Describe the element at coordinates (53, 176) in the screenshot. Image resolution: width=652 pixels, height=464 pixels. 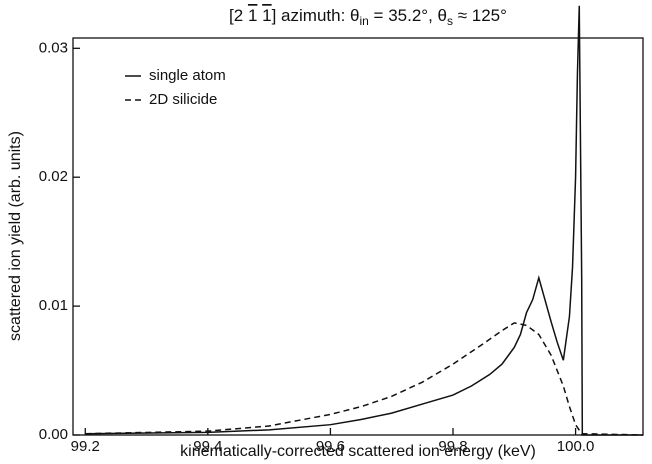
I see `y-tick-label: 0.02` at that location.